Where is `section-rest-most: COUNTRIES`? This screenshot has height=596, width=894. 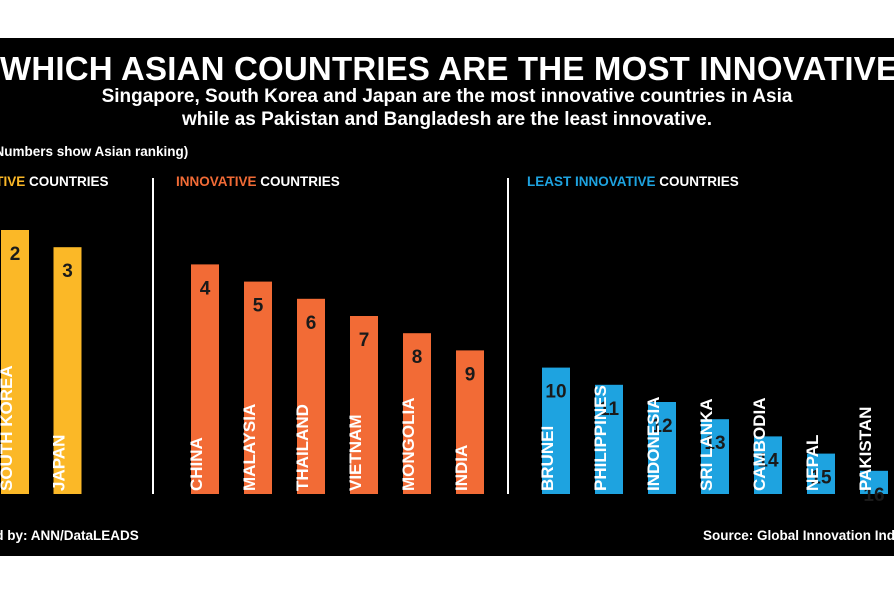
section-rest-most: COUNTRIES is located at coordinates (67, 181).